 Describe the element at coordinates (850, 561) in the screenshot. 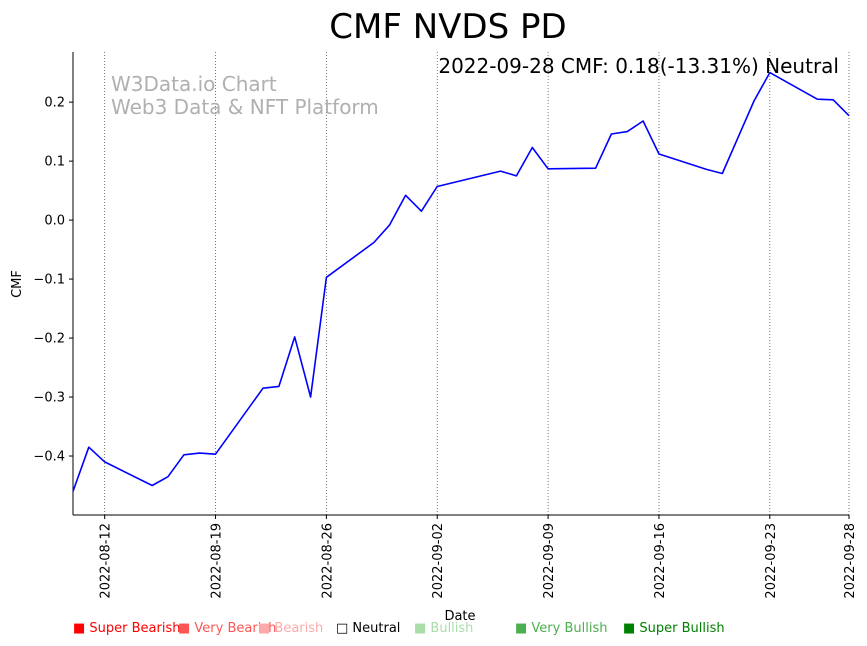

I see `x-tick-label: 2022-09-28` at that location.